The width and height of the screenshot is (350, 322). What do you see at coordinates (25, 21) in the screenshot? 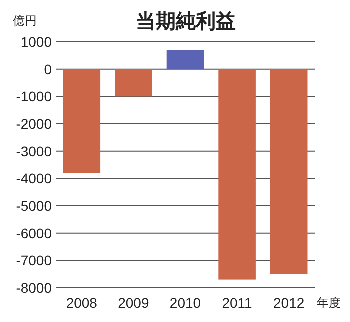
I see `y-axis-title: 億円` at bounding box center [25, 21].